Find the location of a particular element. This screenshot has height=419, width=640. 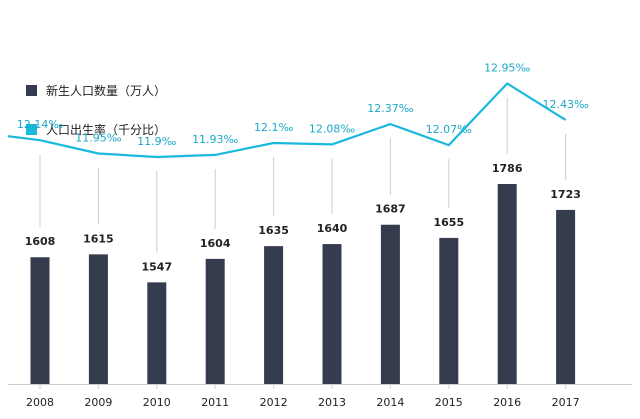

rate-label-2011: 11.93‰ is located at coordinates (215, 139).